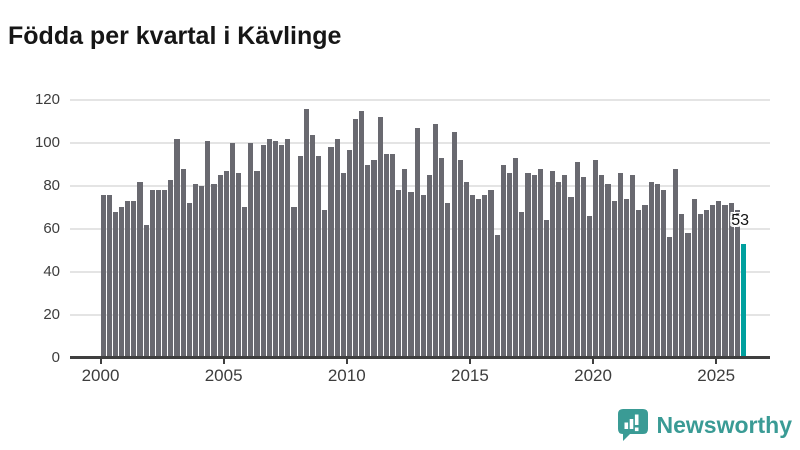  Describe the element at coordinates (716, 375) in the screenshot. I see `x-tick-label: 2025` at that location.